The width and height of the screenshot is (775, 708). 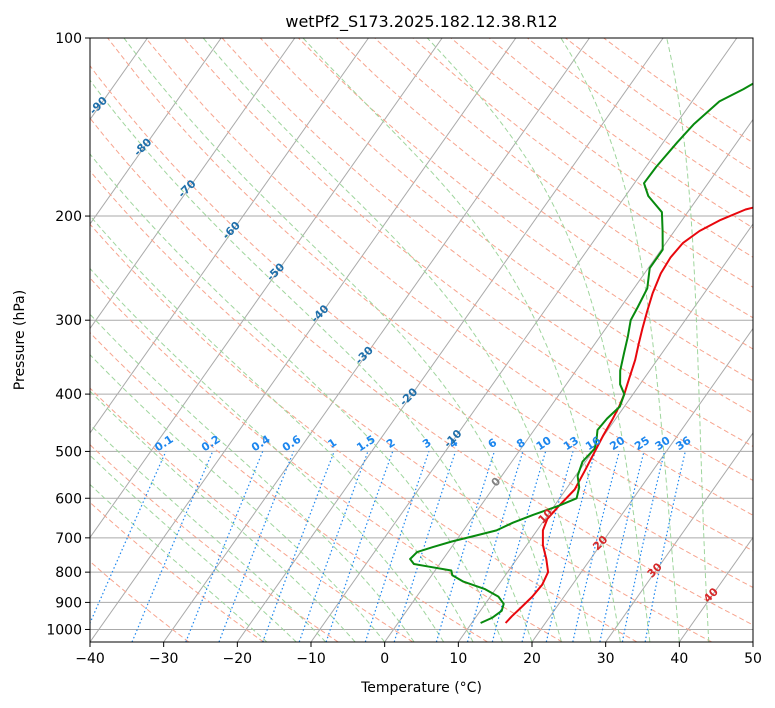 What do you see at coordinates (408, 396) in the screenshot?
I see `dry-adiabat-label: -20` at bounding box center [408, 396].